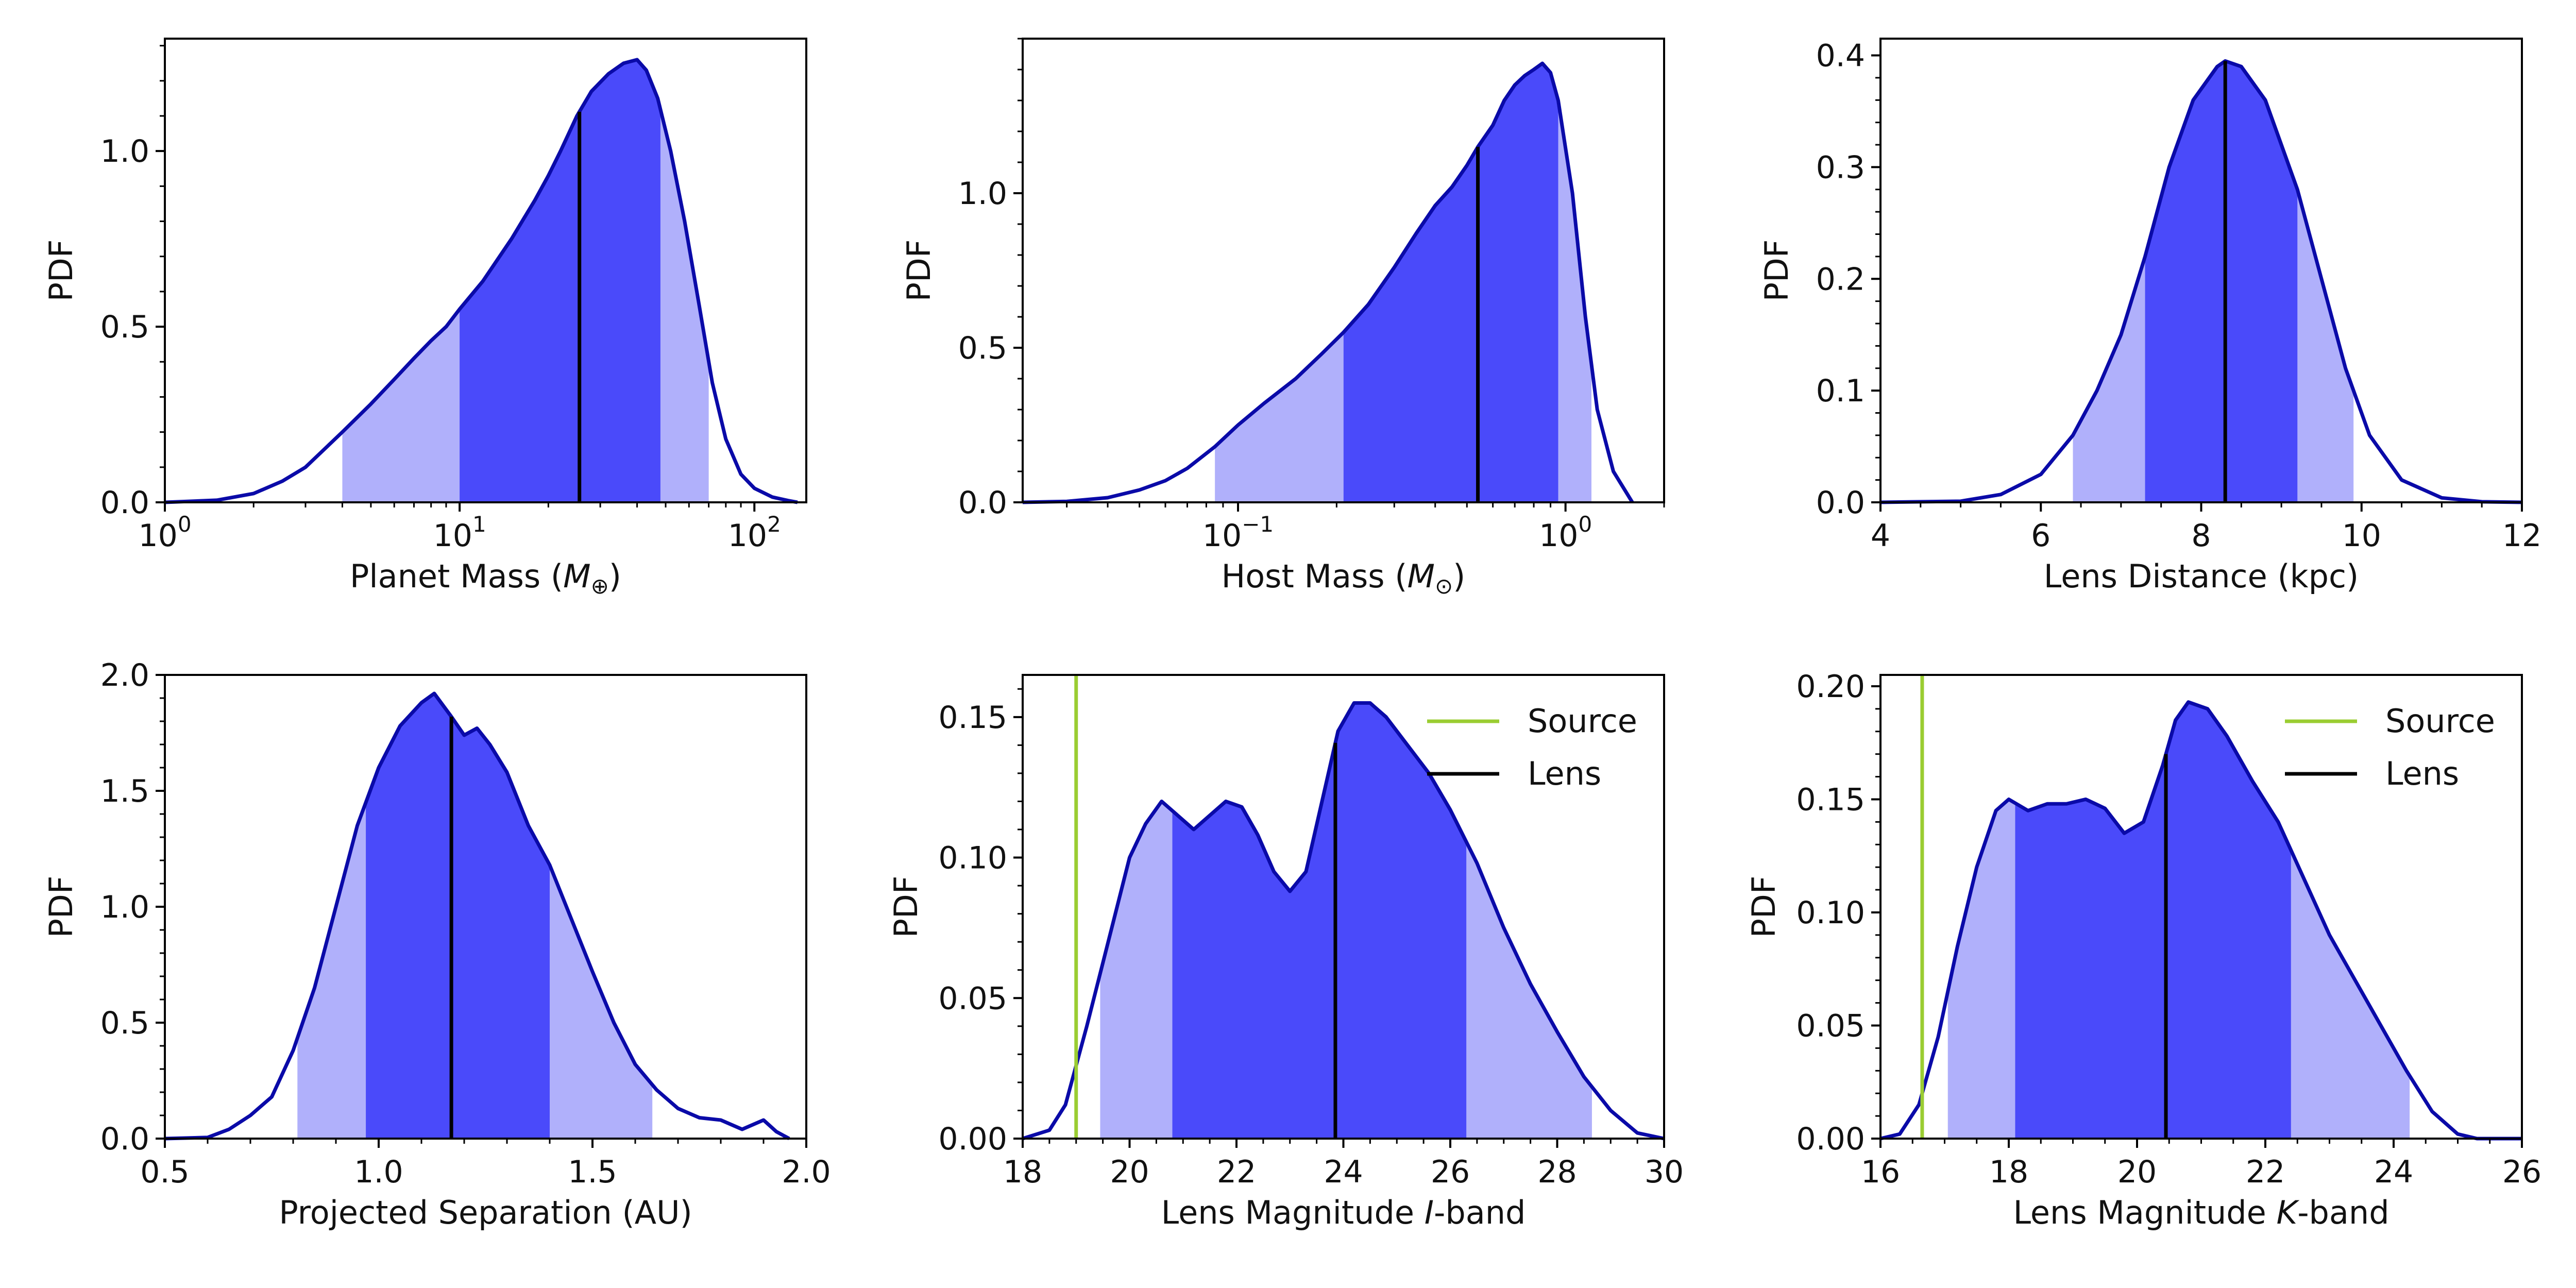 The height and width of the screenshot is (1288, 2576). I want to click on y-tick-label: 0.20, so click(1830, 687).